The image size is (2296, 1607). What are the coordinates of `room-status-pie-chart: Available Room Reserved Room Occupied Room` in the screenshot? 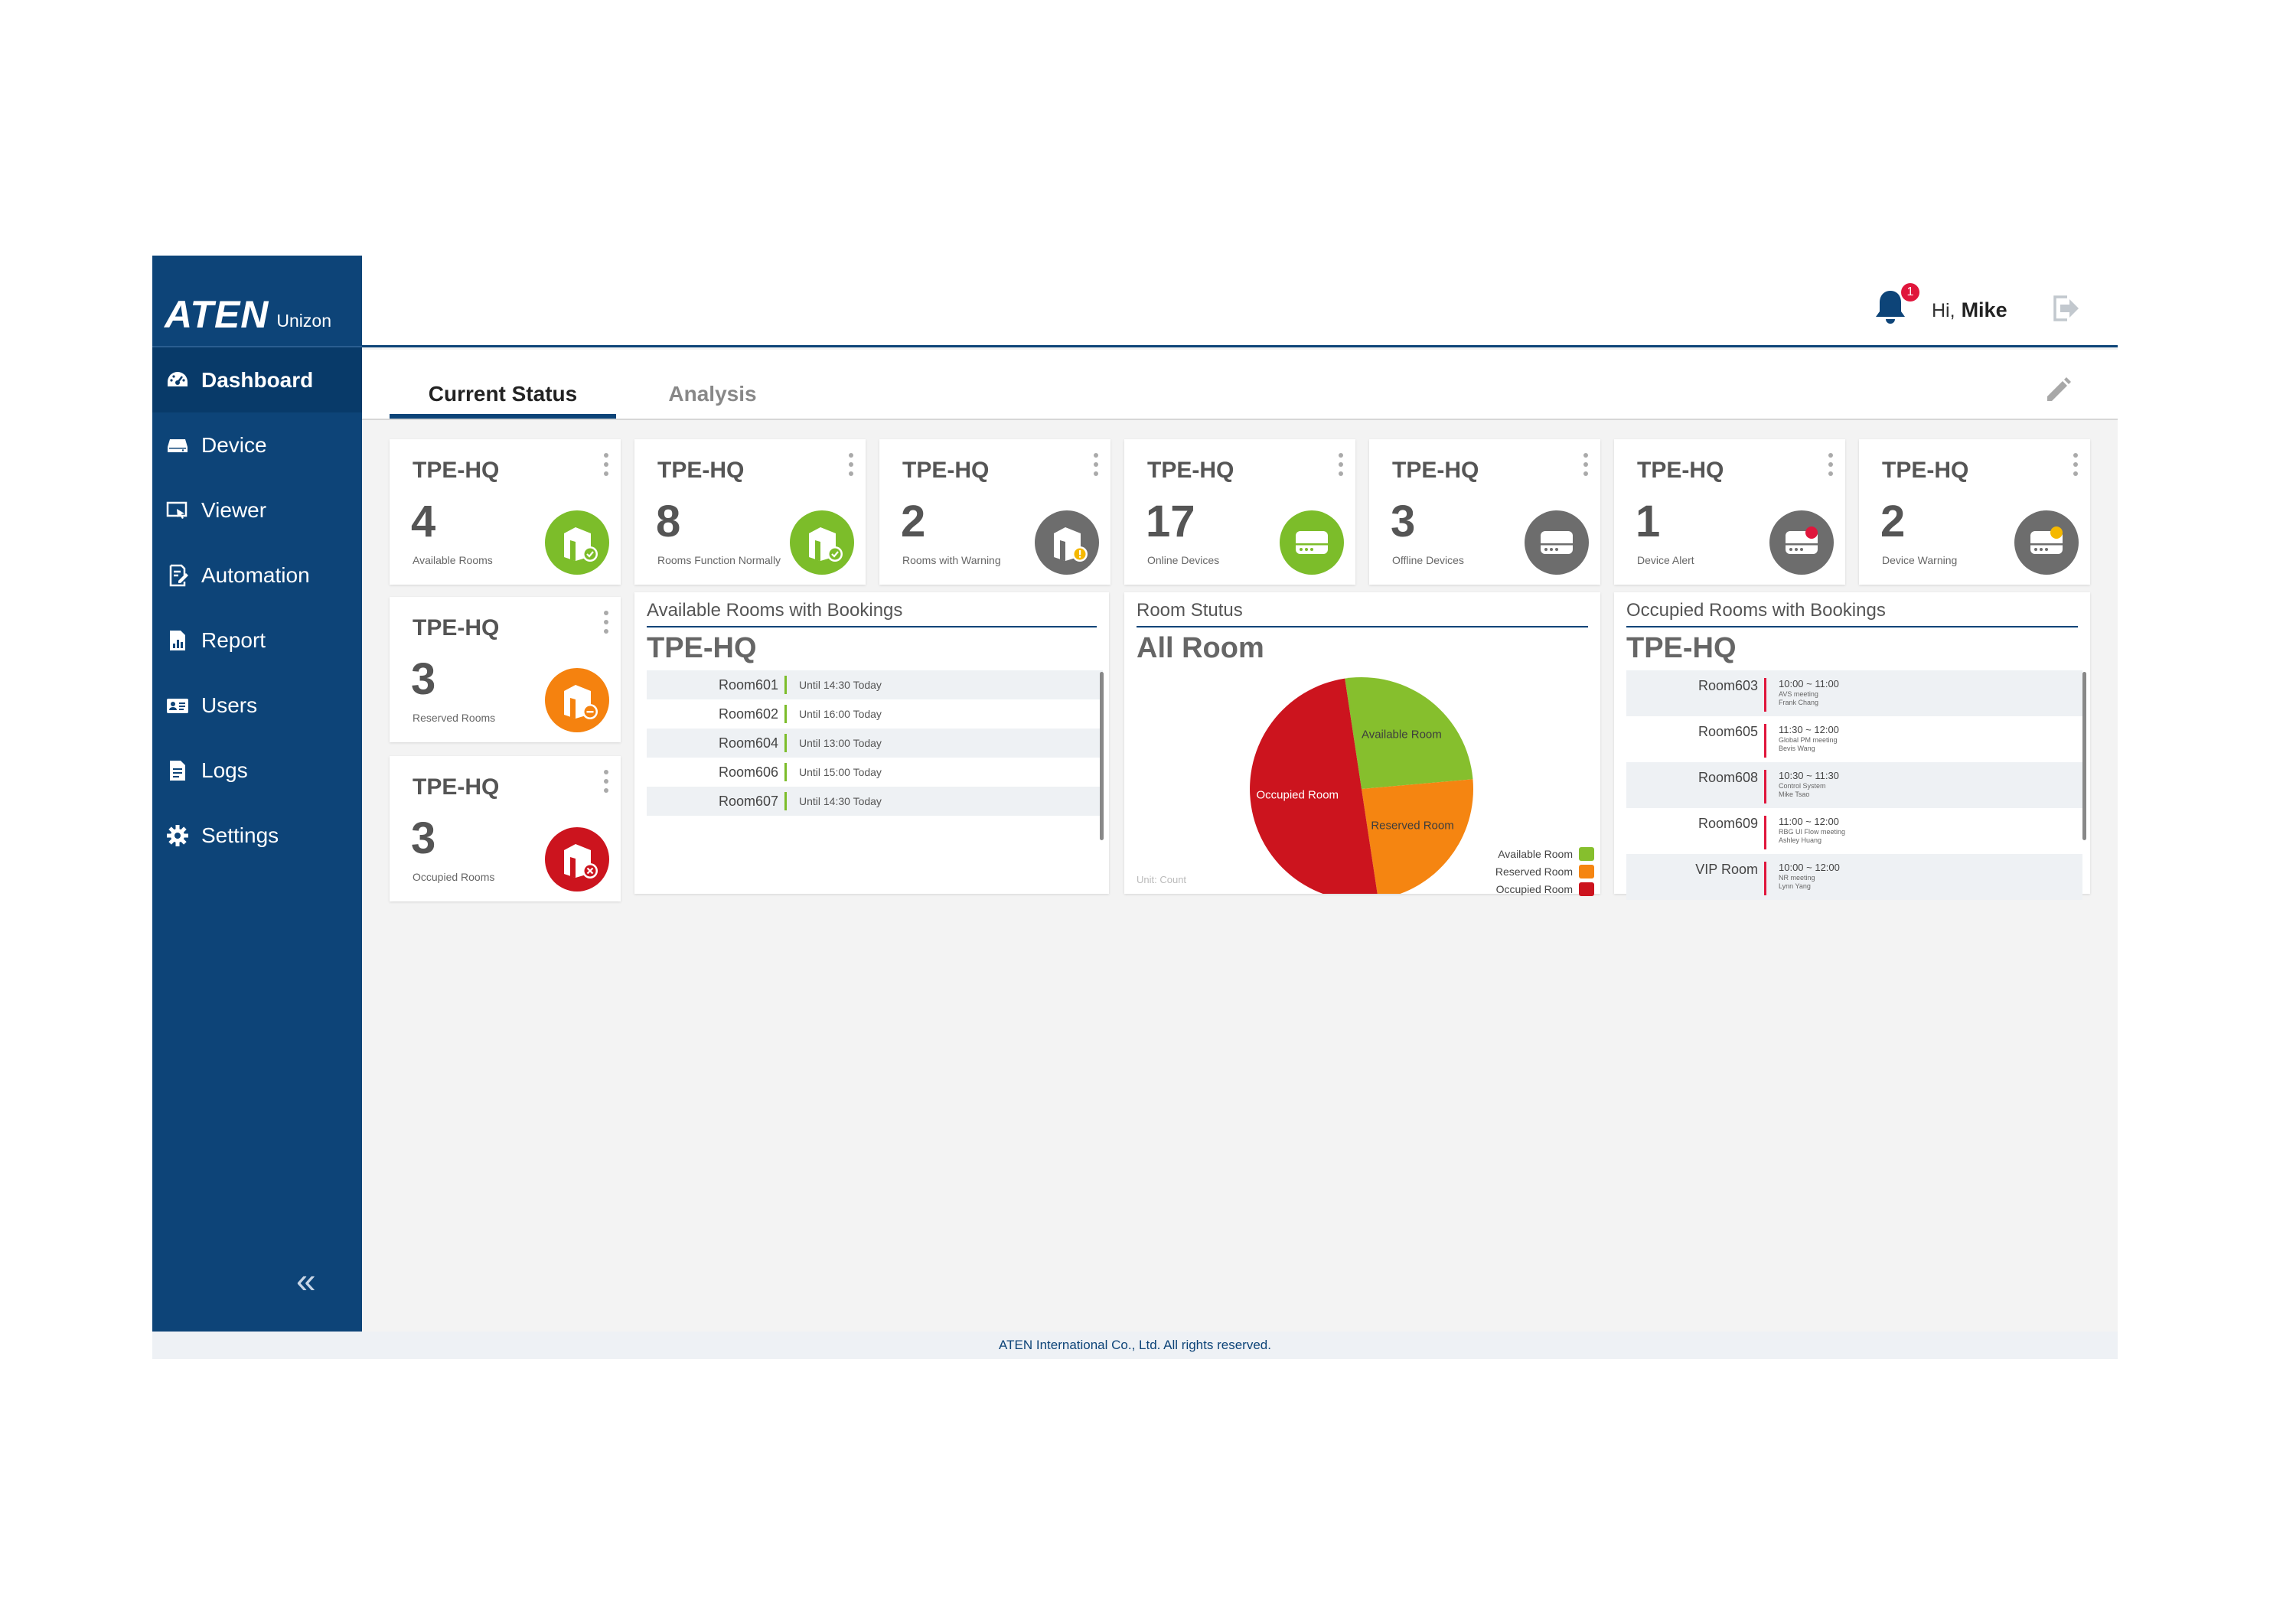 It's located at (1361, 785).